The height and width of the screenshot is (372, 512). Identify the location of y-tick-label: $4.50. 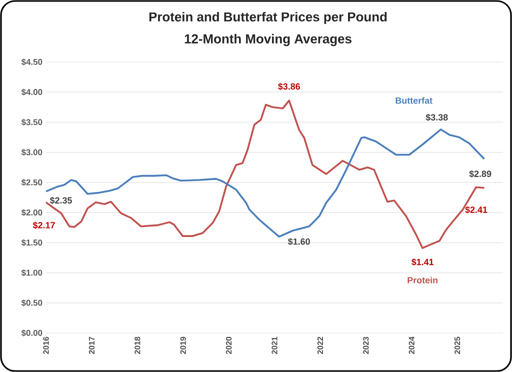
(31, 62).